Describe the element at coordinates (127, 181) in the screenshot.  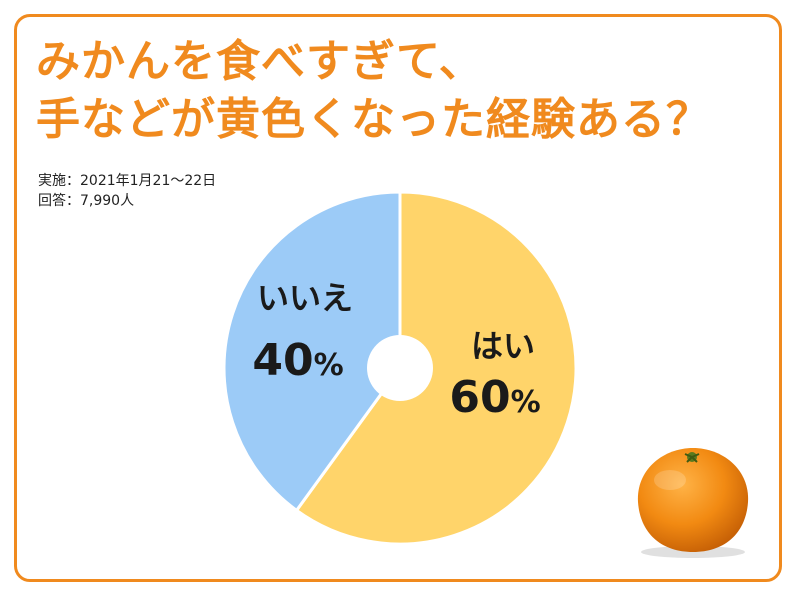
I see `survey-date: 実施：2021年1月21～22日` at that location.